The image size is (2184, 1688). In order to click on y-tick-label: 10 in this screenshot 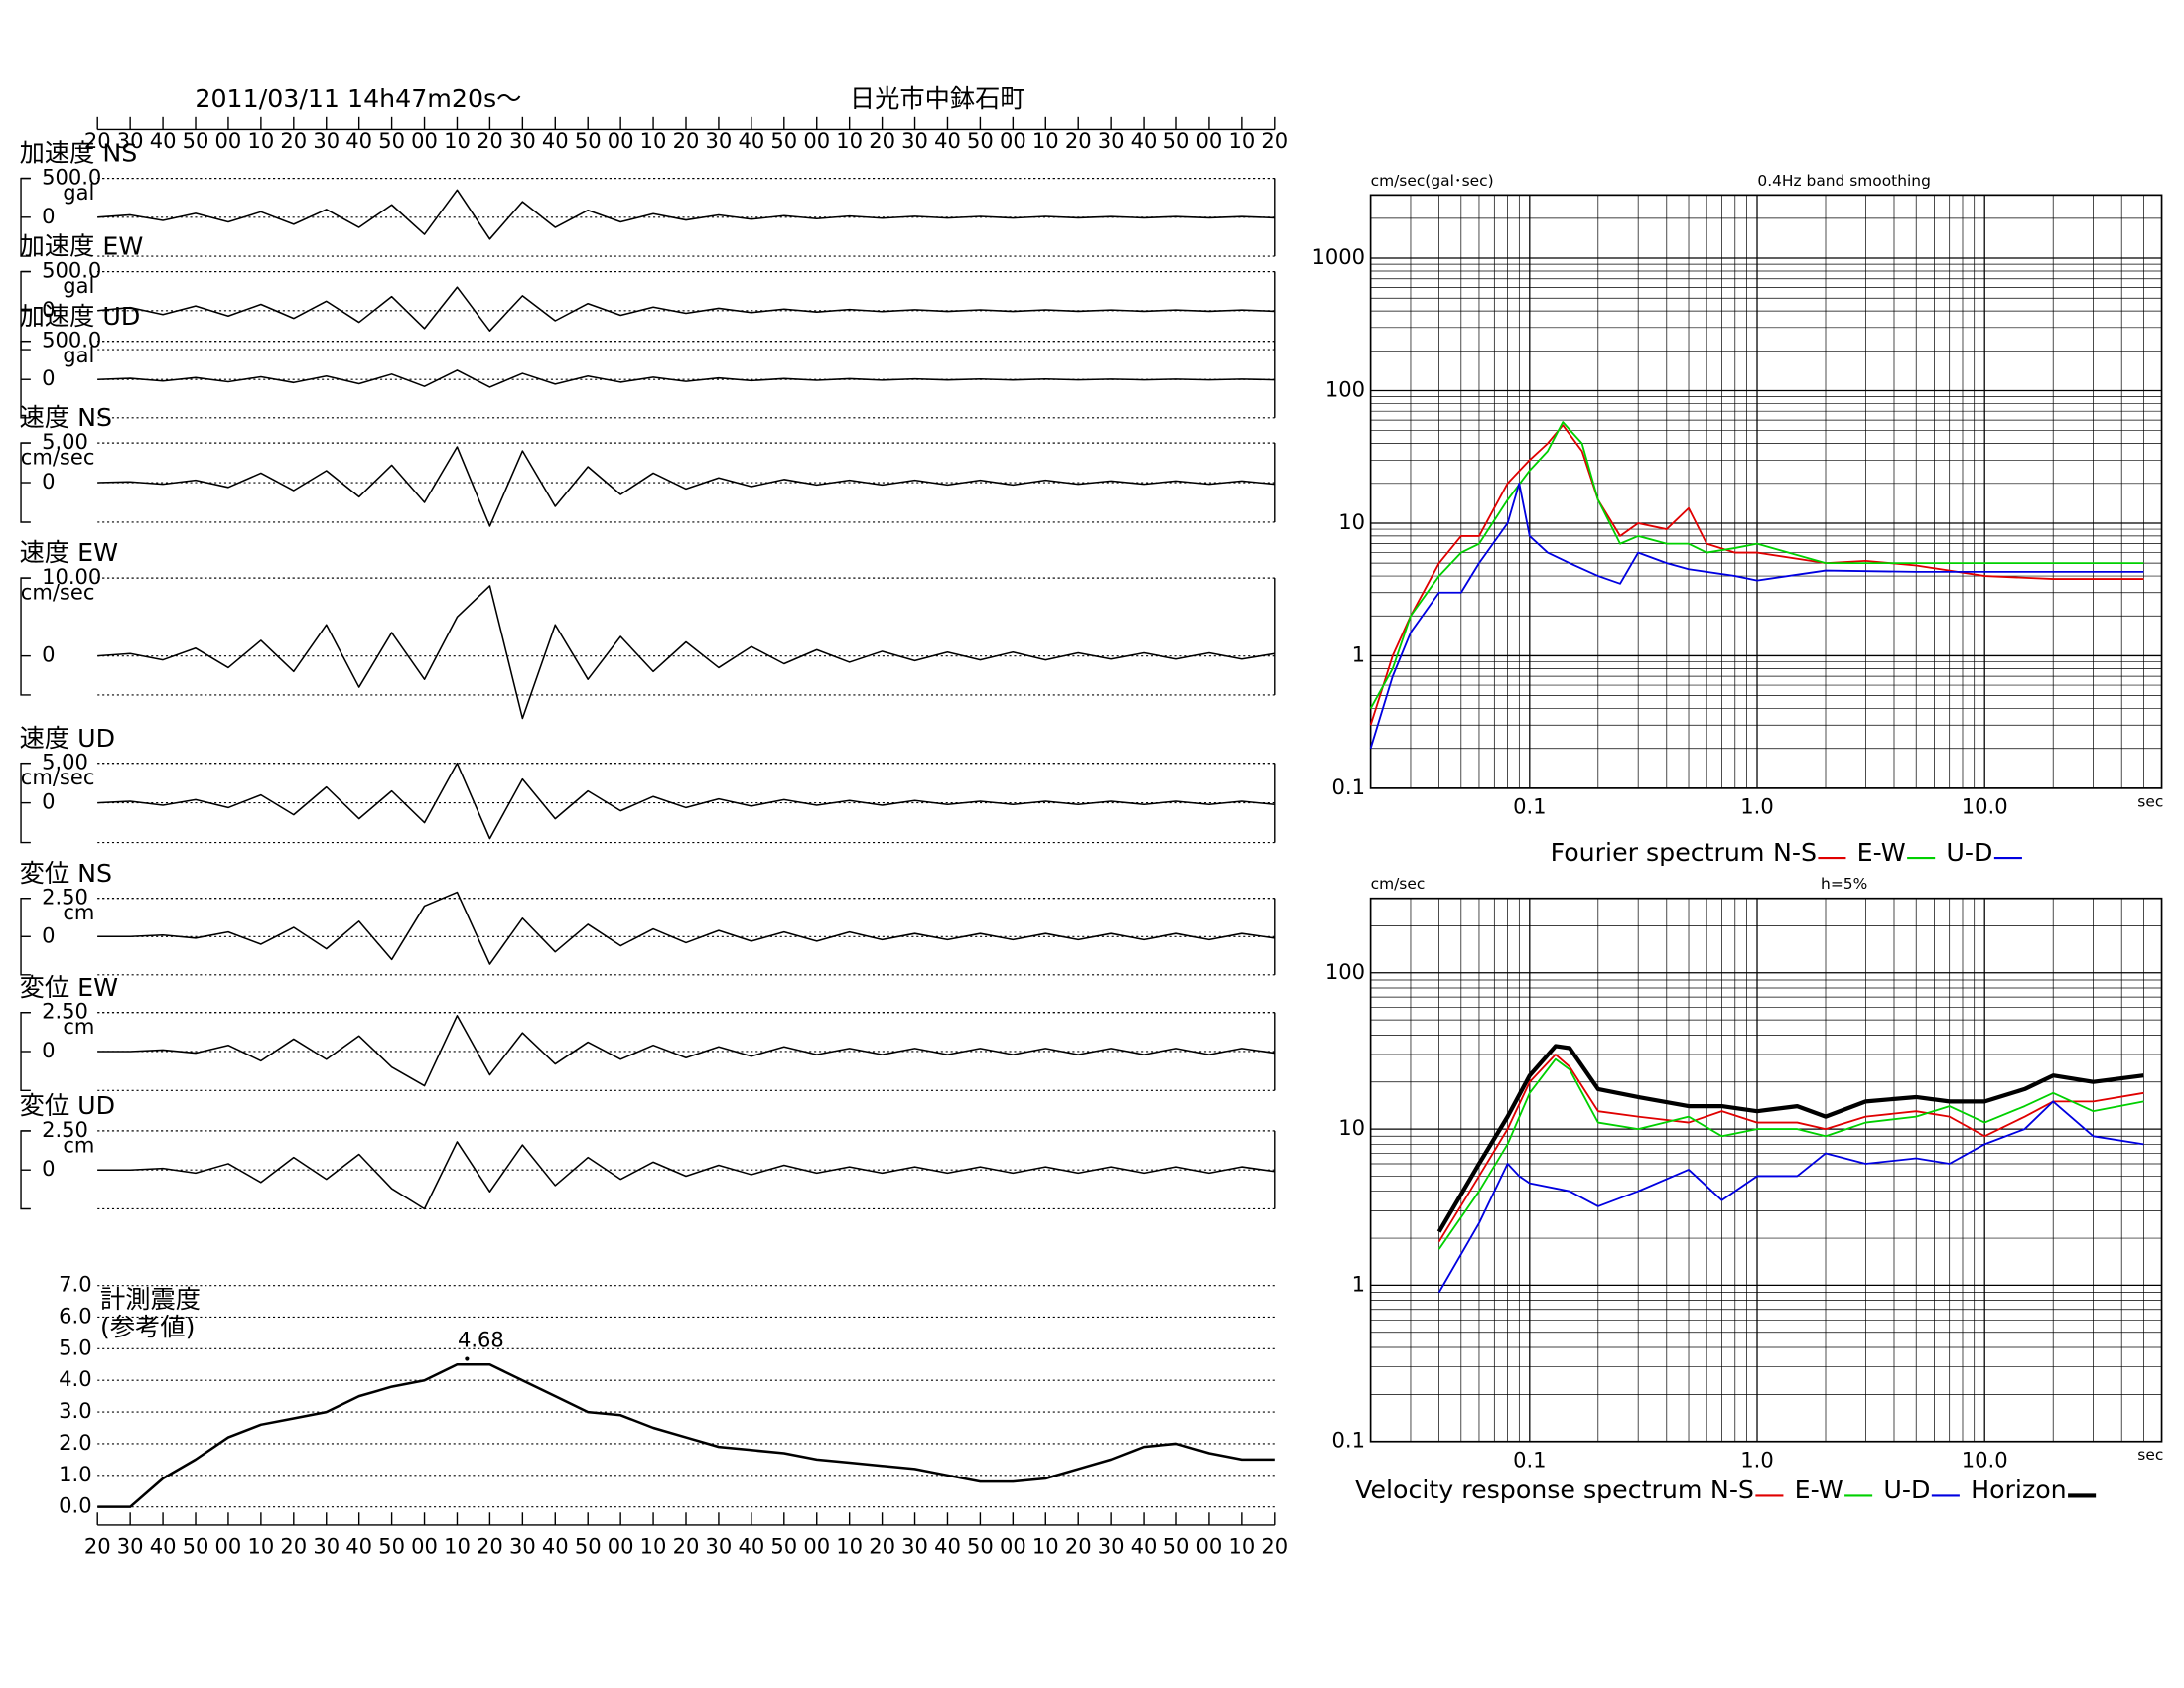, I will do `click(1351, 521)`.